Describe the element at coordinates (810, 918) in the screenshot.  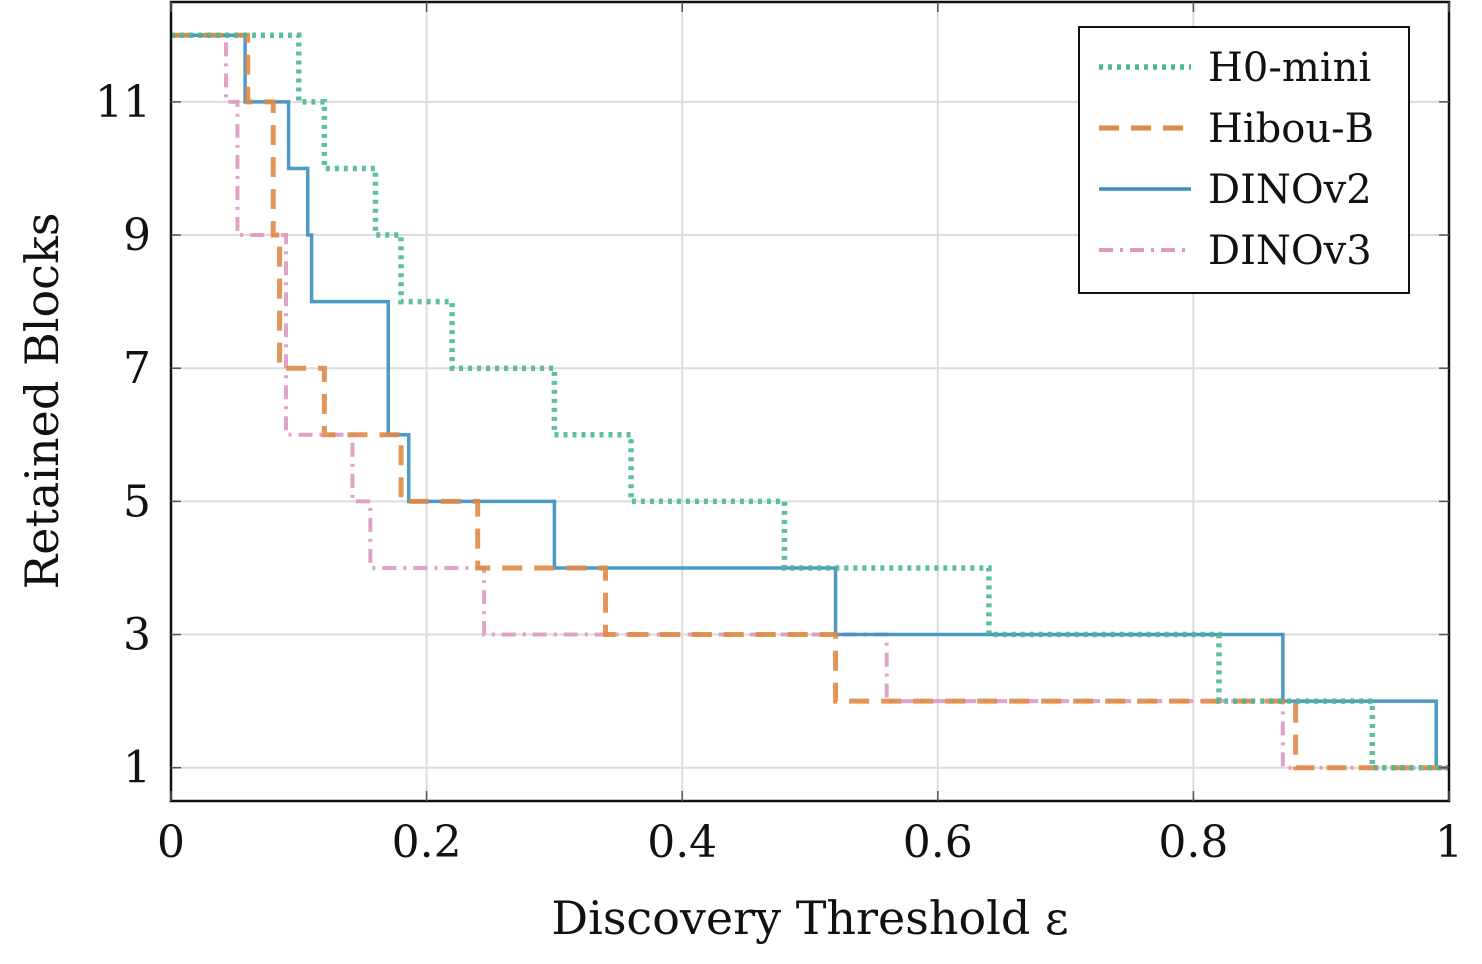
I see `x-axis-title: Discovery Threshold ε` at that location.